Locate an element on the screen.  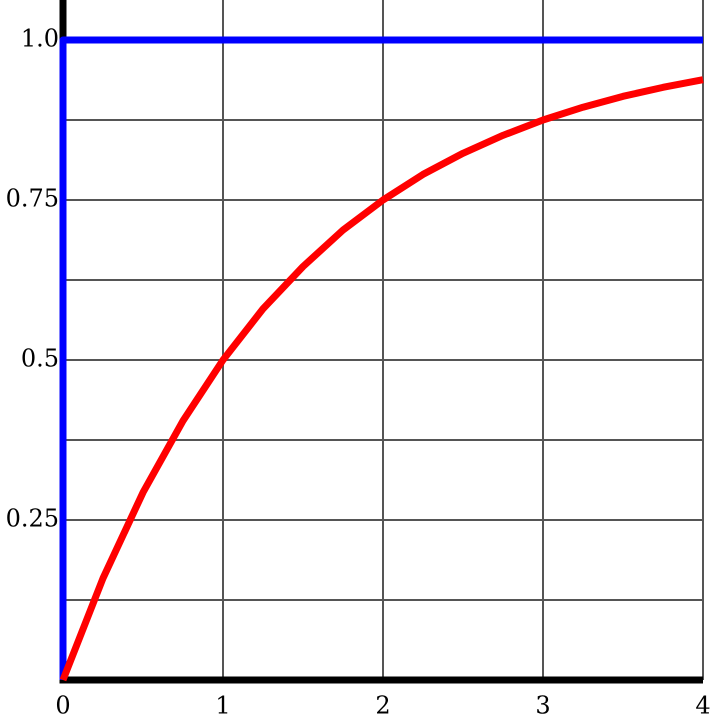
y-tick-label: 0.5 is located at coordinates (40, 359).